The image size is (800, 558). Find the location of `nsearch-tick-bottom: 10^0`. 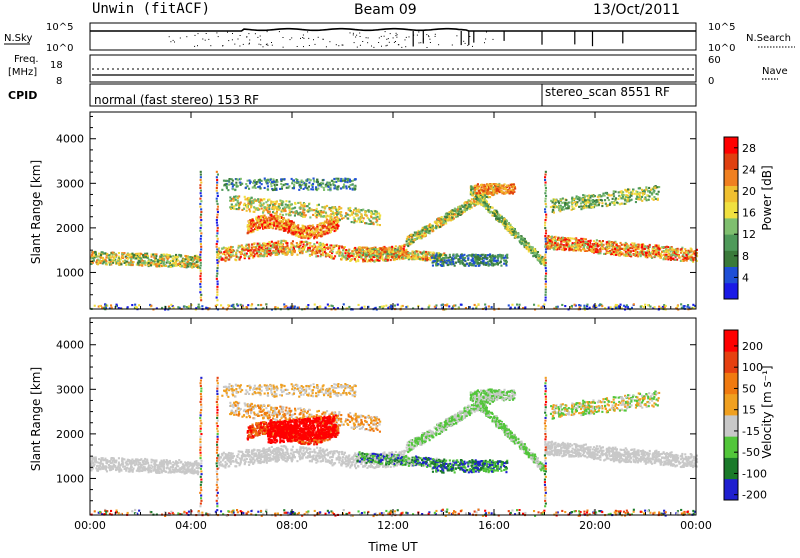

nsearch-tick-bottom: 10^0 is located at coordinates (721, 48).